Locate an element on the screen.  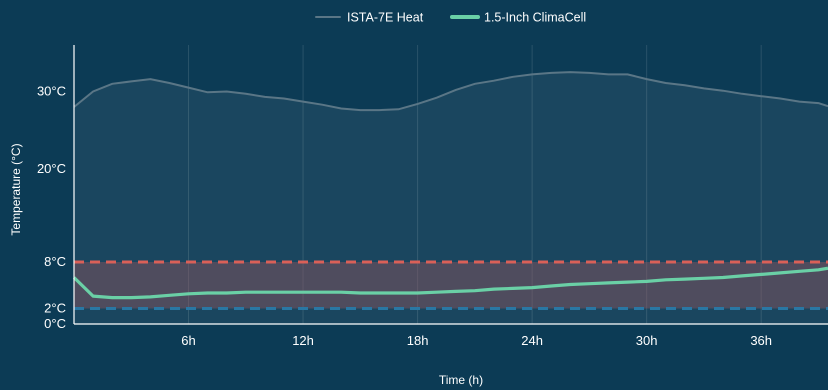
x-tick-label: 18h is located at coordinates (418, 340).